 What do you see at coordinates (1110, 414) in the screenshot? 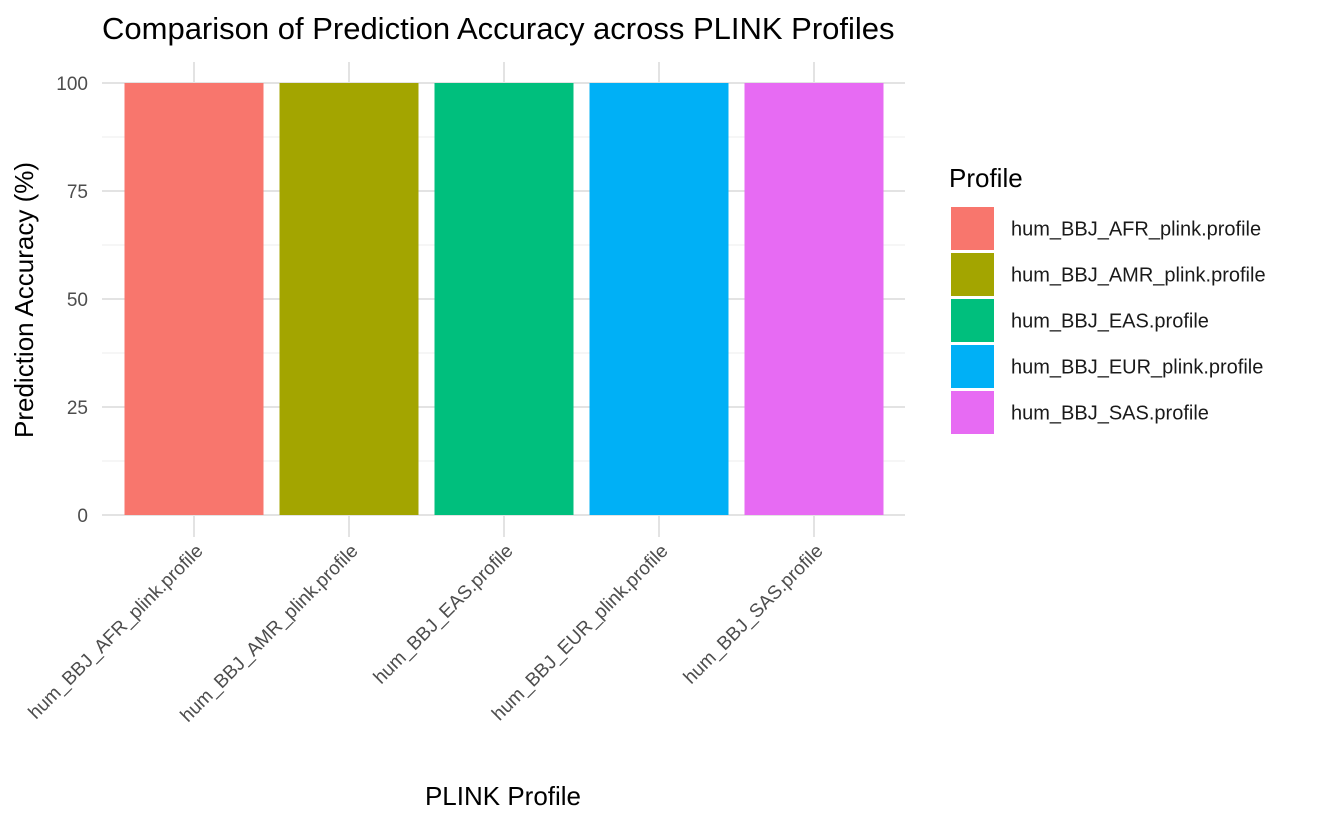
I see `legend-label: hum_BBJ_SAS.profile` at bounding box center [1110, 414].